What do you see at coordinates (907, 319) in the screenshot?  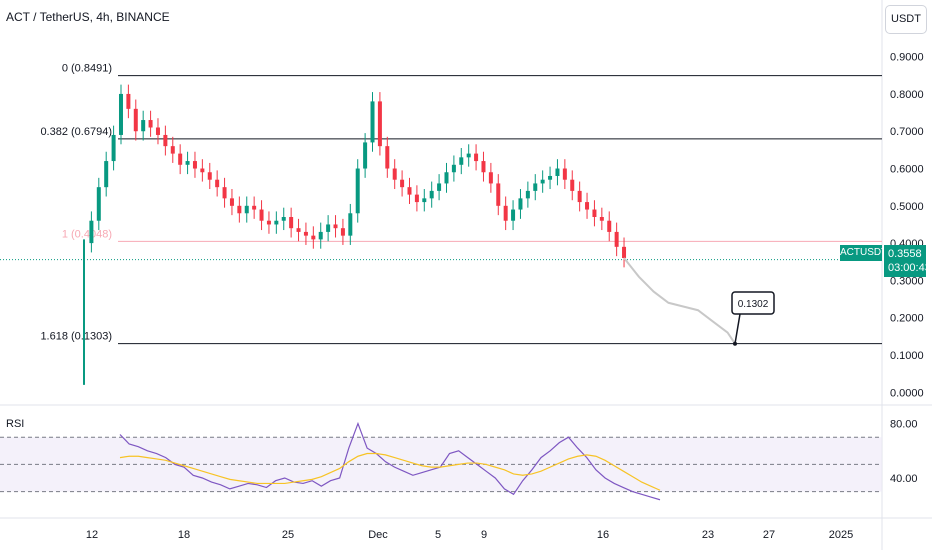 I see `price-tick-label: 0.2000` at bounding box center [907, 319].